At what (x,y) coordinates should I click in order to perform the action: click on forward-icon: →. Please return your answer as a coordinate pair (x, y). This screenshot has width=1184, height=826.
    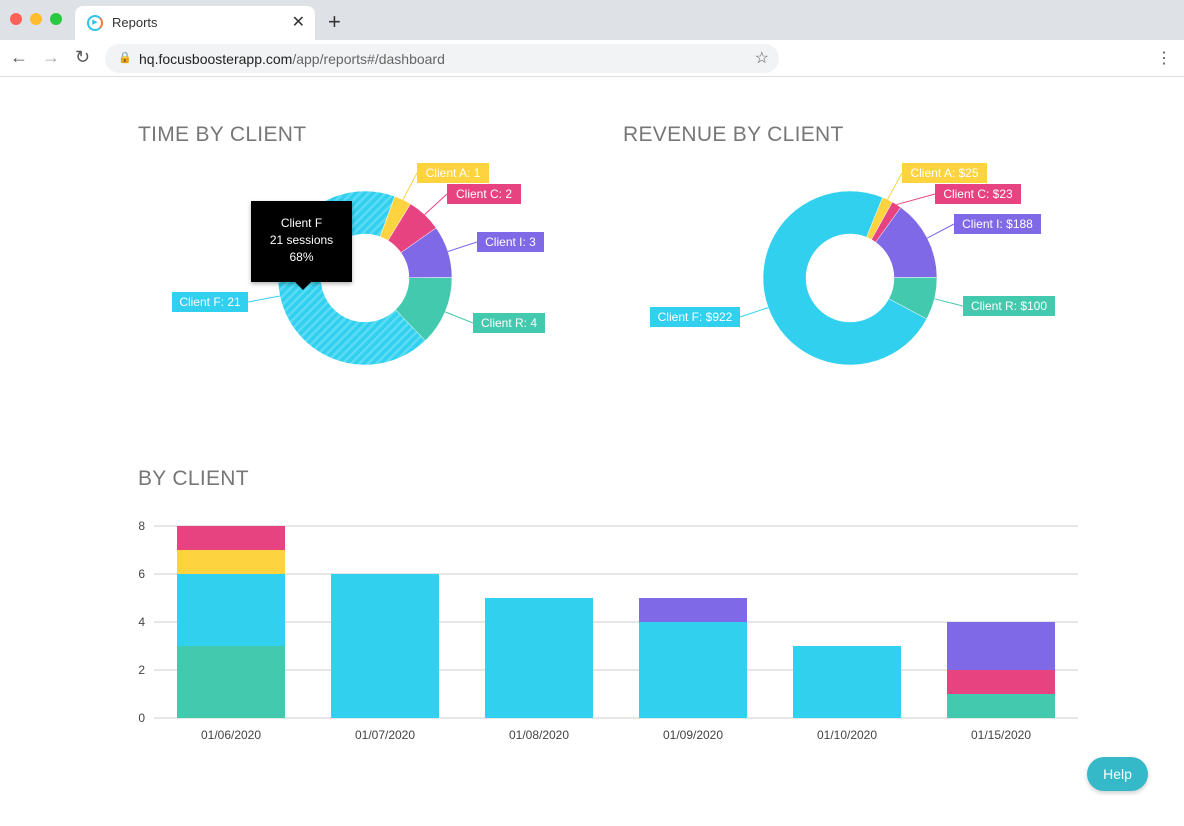
    Looking at the image, I should click on (51, 57).